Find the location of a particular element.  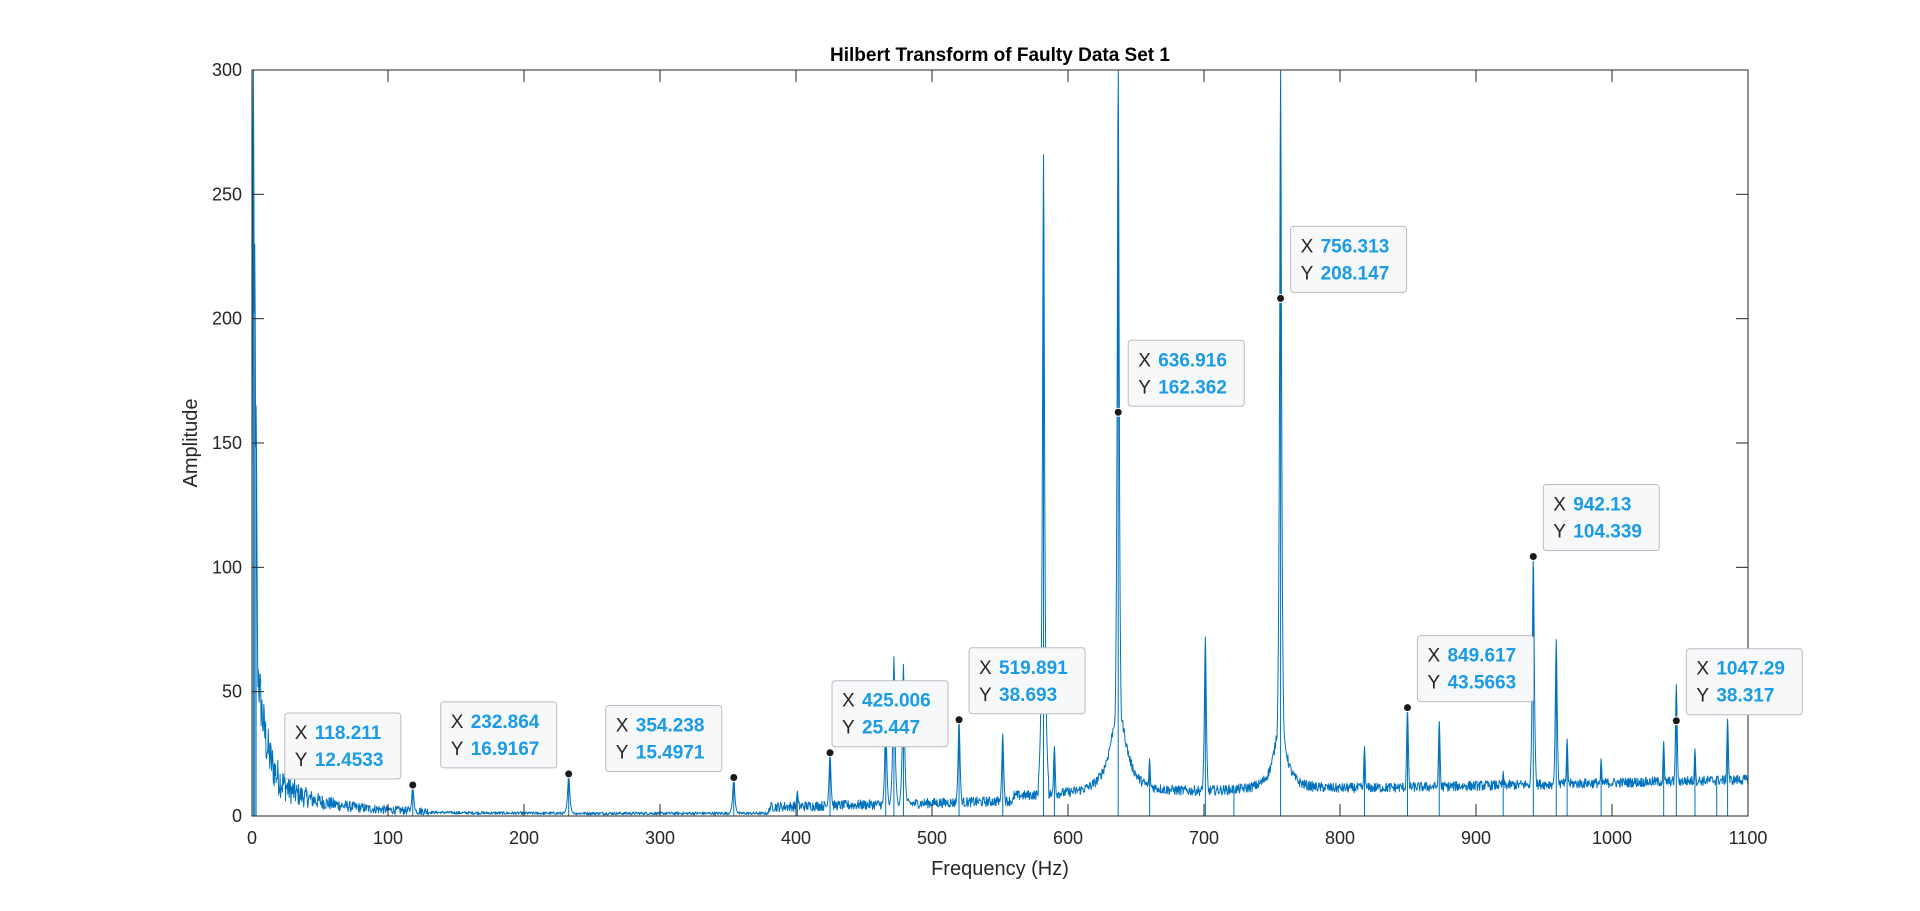

datatip-y-value: 104.339 is located at coordinates (1607, 532).